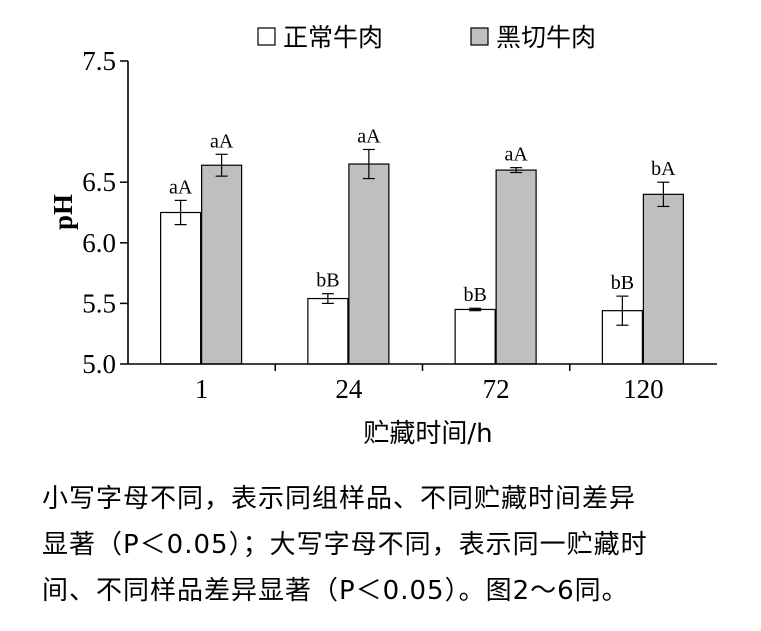 The image size is (761, 631). Describe the element at coordinates (335, 591) in the screenshot. I see `caption-line-3: 间、不同样品差异显著（P＜0.05）。图2～6同。` at that location.